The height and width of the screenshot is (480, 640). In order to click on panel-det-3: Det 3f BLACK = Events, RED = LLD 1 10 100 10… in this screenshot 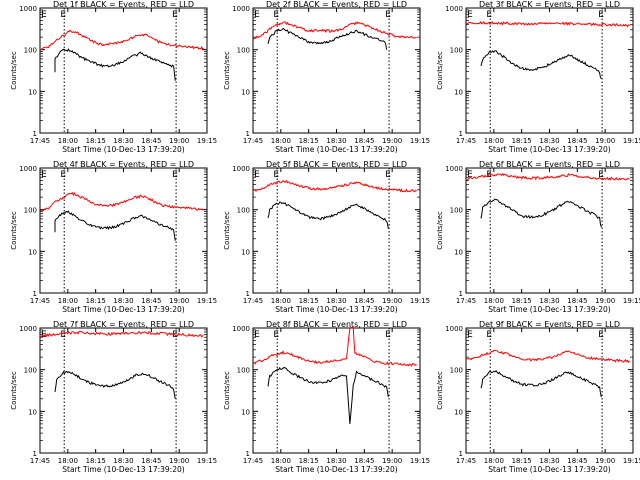, I will do `click(538, 77)`.